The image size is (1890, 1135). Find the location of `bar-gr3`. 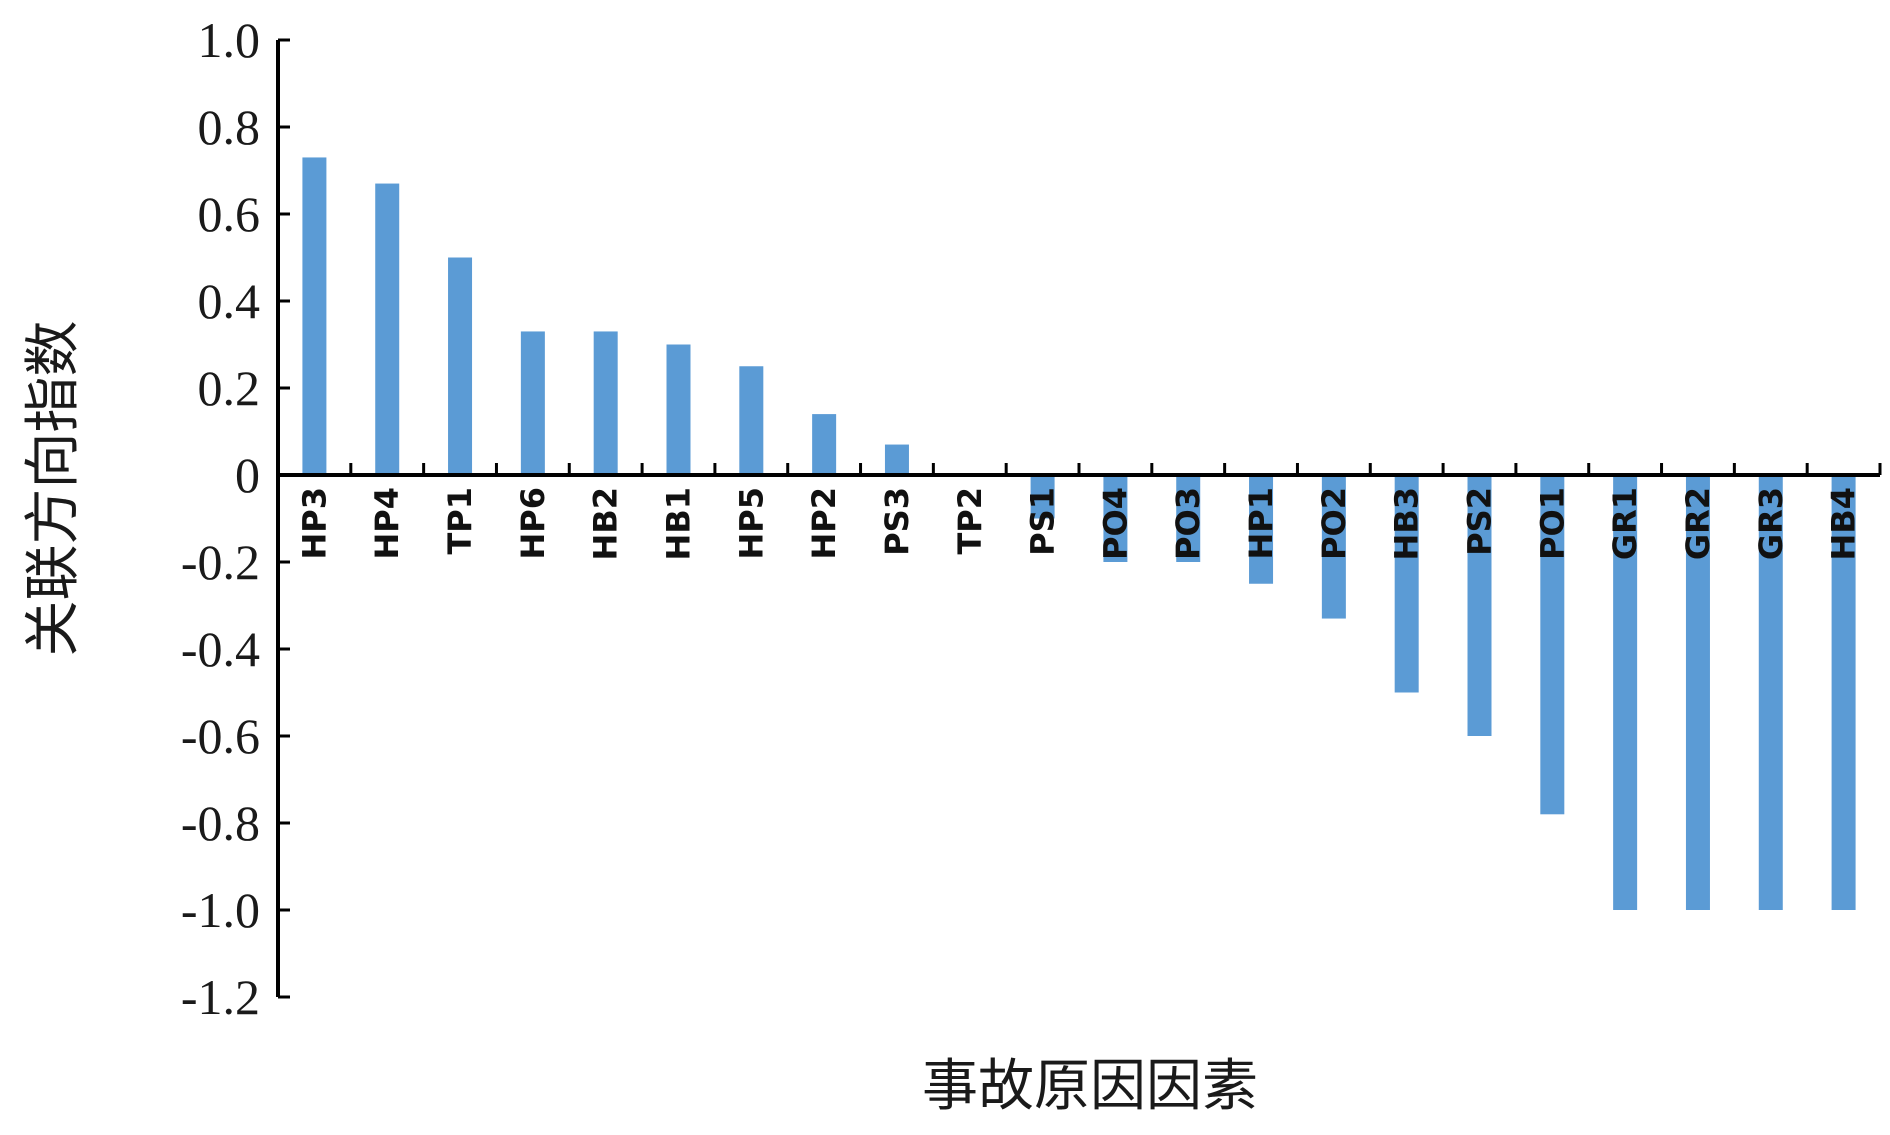

bar-gr3 is located at coordinates (1770, 692).